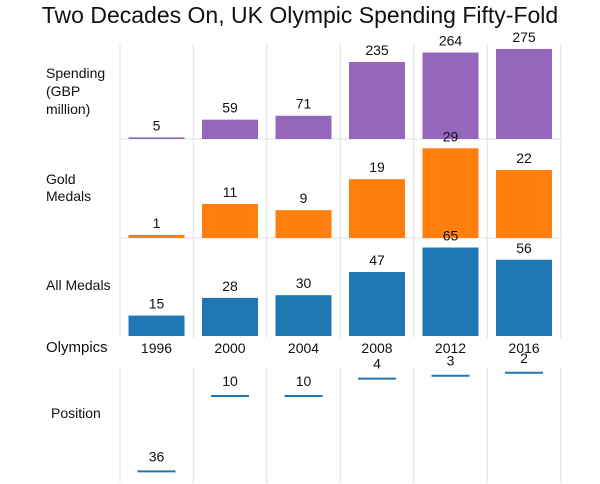 Image resolution: width=600 pixels, height=484 pixels. I want to click on data-label: 47, so click(377, 260).